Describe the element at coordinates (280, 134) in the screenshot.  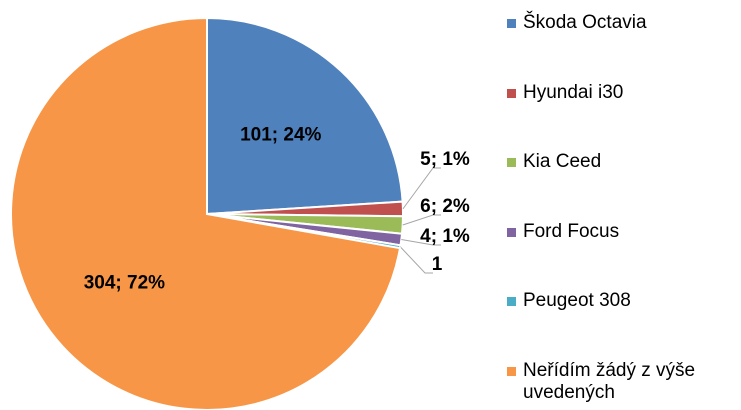
I see `data-label: 101; 24%` at that location.